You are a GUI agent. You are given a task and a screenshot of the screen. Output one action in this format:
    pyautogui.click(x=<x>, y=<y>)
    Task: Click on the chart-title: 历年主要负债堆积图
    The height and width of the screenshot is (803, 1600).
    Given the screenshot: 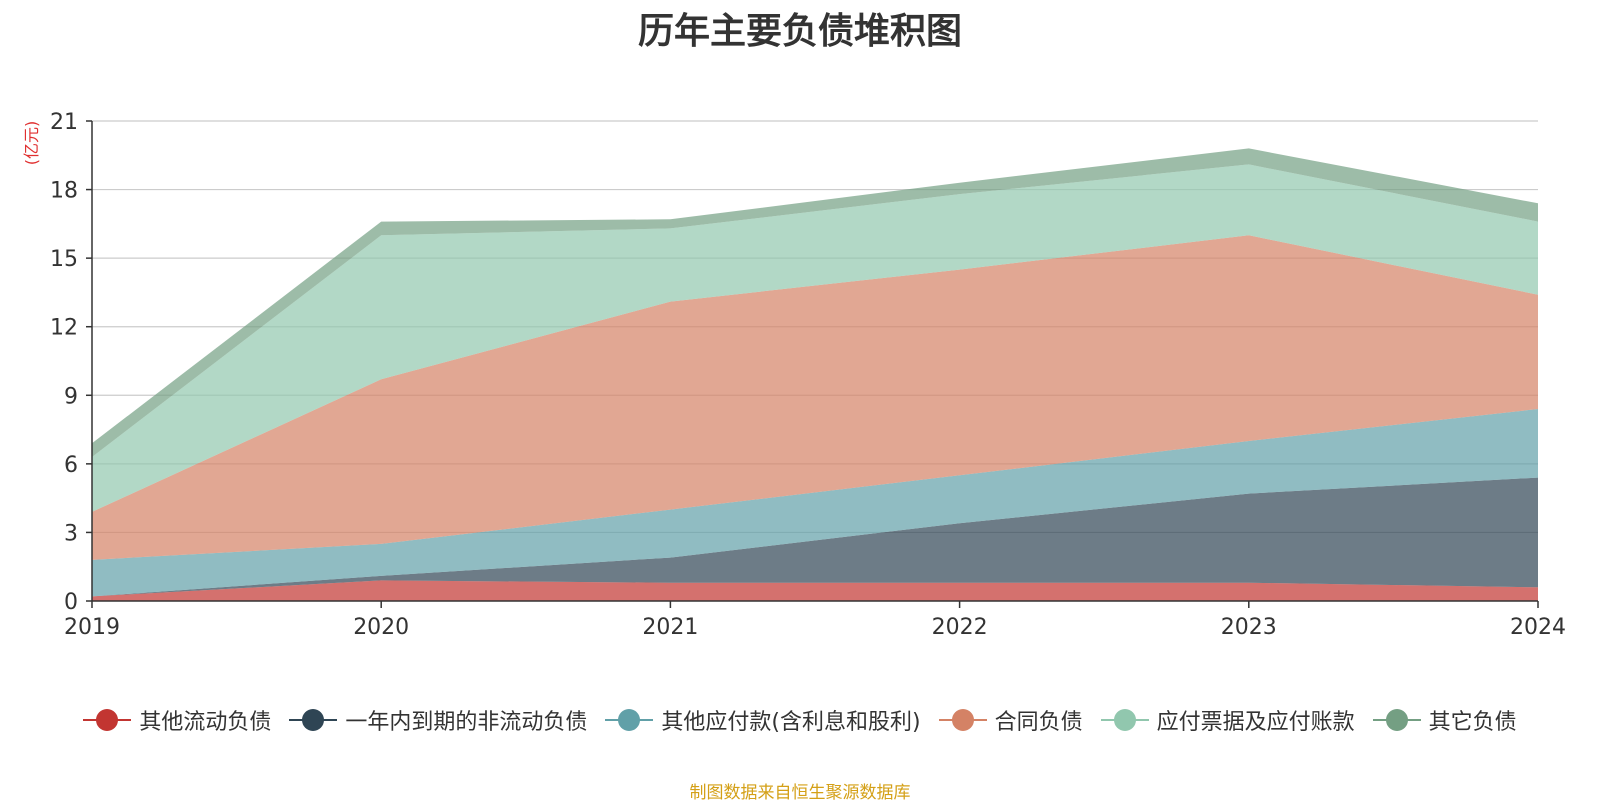 What is the action you would take?
    pyautogui.click(x=799, y=31)
    